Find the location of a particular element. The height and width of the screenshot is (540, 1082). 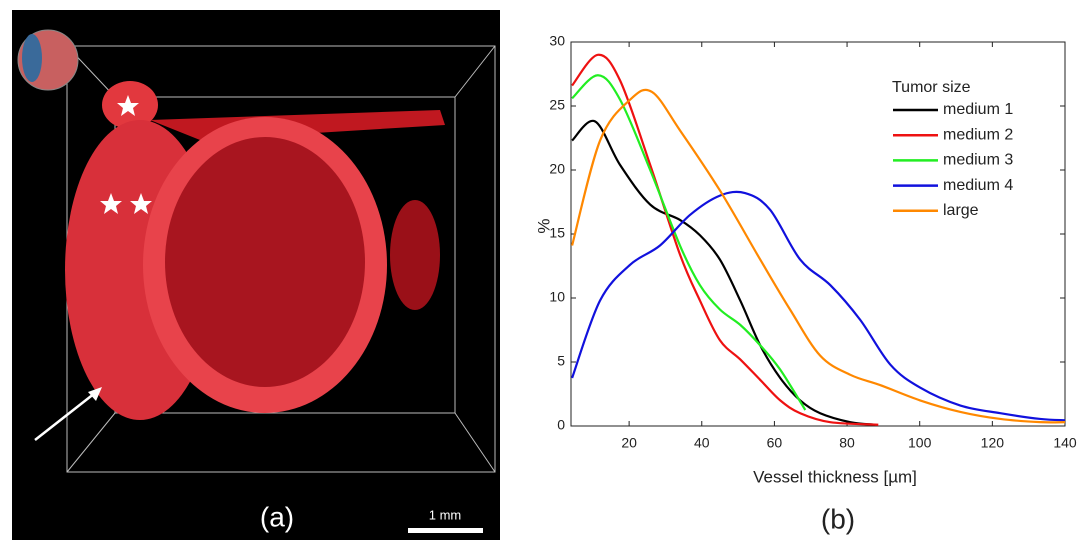

vessels-right is located at coordinates (415, 255).